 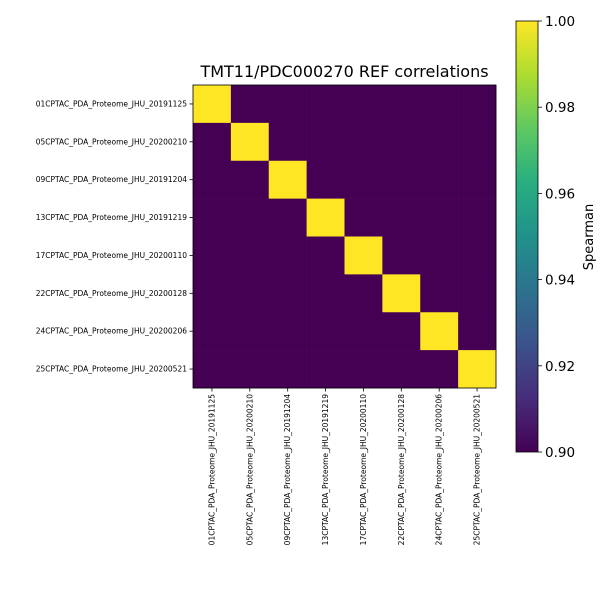 What do you see at coordinates (112, 179) in the screenshot?
I see `y-tick-label: 09CPTAC_PDA_Proteome_JHU_20191204` at bounding box center [112, 179].